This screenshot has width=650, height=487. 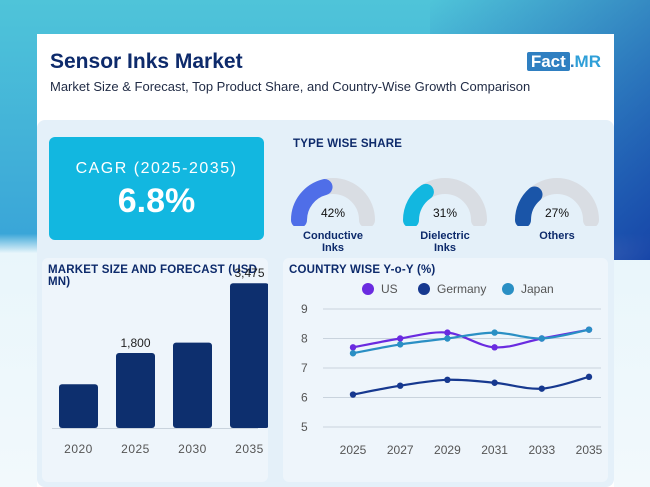 What do you see at coordinates (548, 61) in the screenshot?
I see `logo-fact: Fact` at bounding box center [548, 61].